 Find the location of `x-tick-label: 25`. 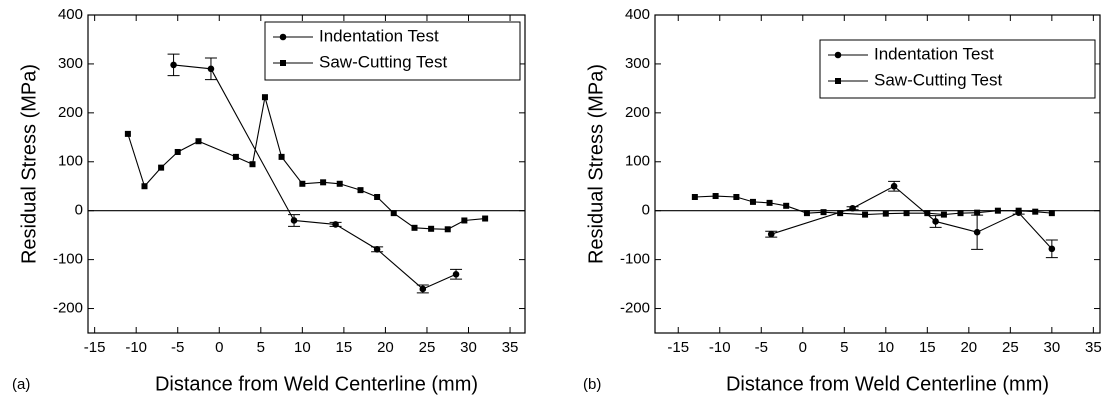

x-tick-label: 25 is located at coordinates (1010, 347).